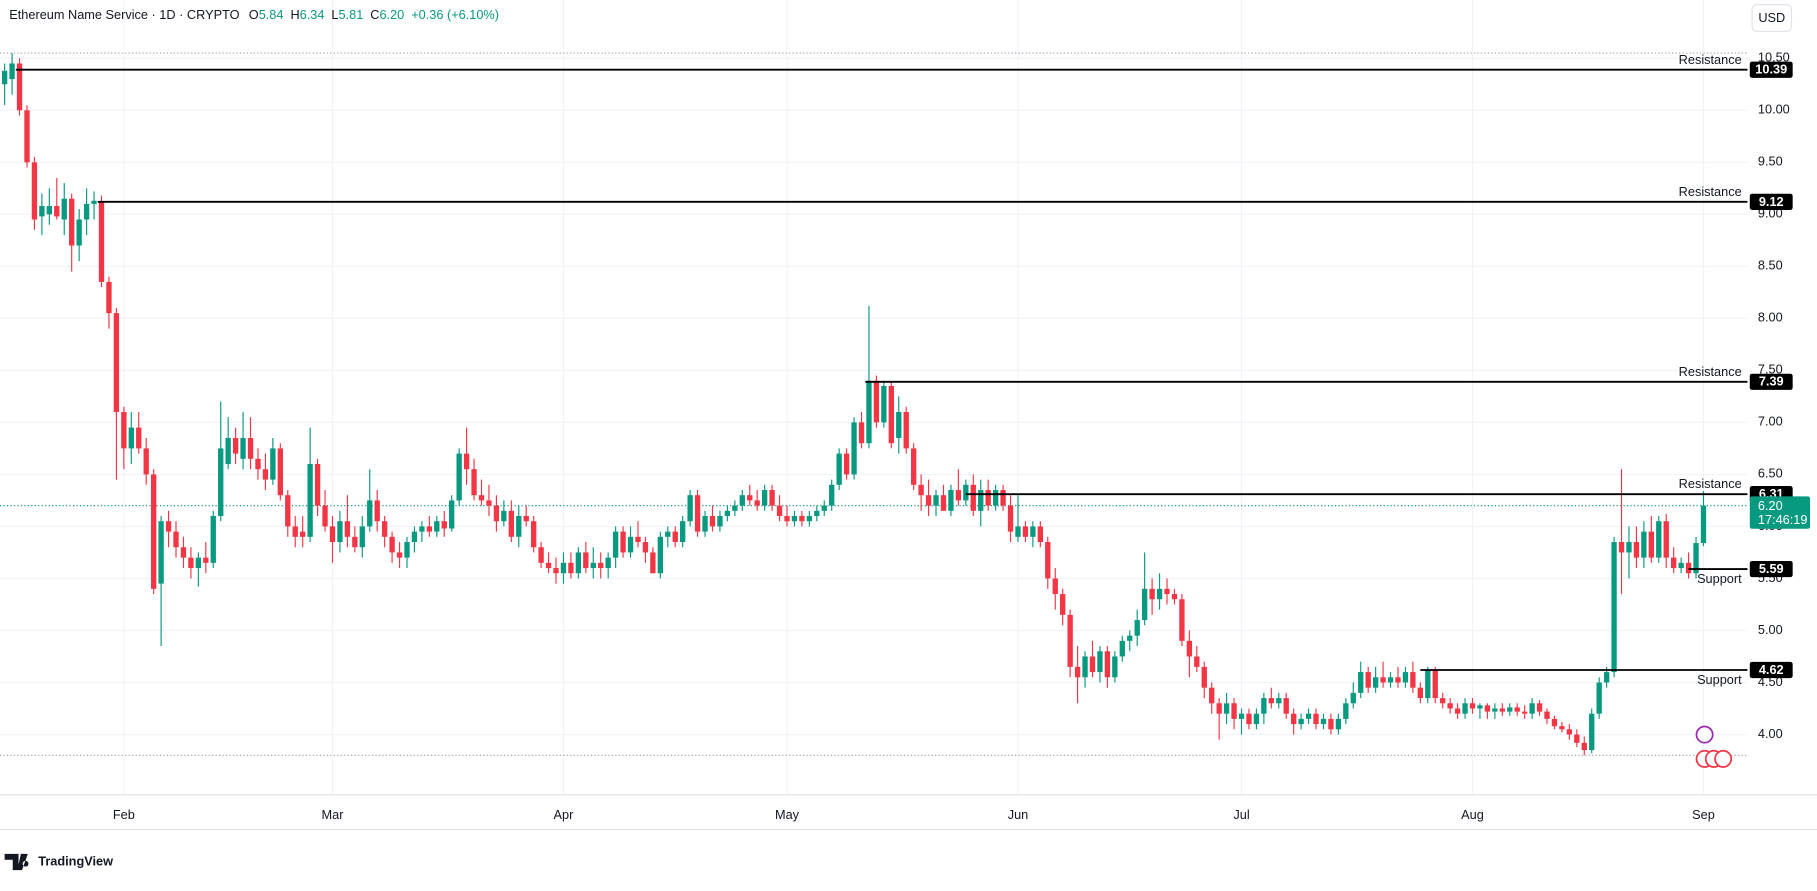  I want to click on x-tick-label: Mar, so click(333, 814).